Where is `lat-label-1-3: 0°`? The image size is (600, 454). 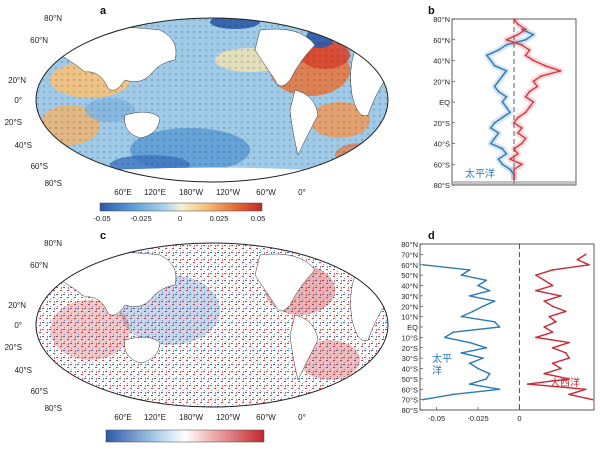 lat-label-1-3: 0° is located at coordinates (18, 325).